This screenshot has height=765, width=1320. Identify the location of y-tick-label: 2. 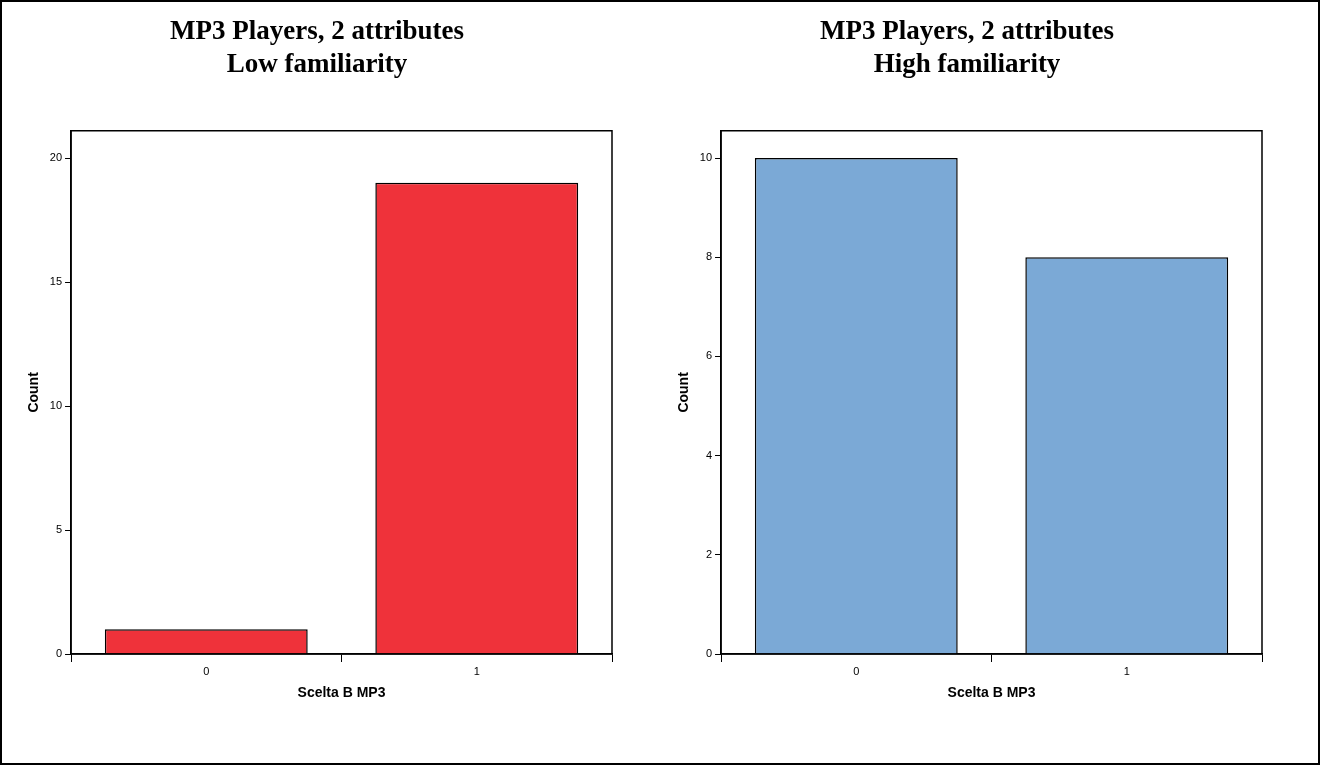
(709, 553).